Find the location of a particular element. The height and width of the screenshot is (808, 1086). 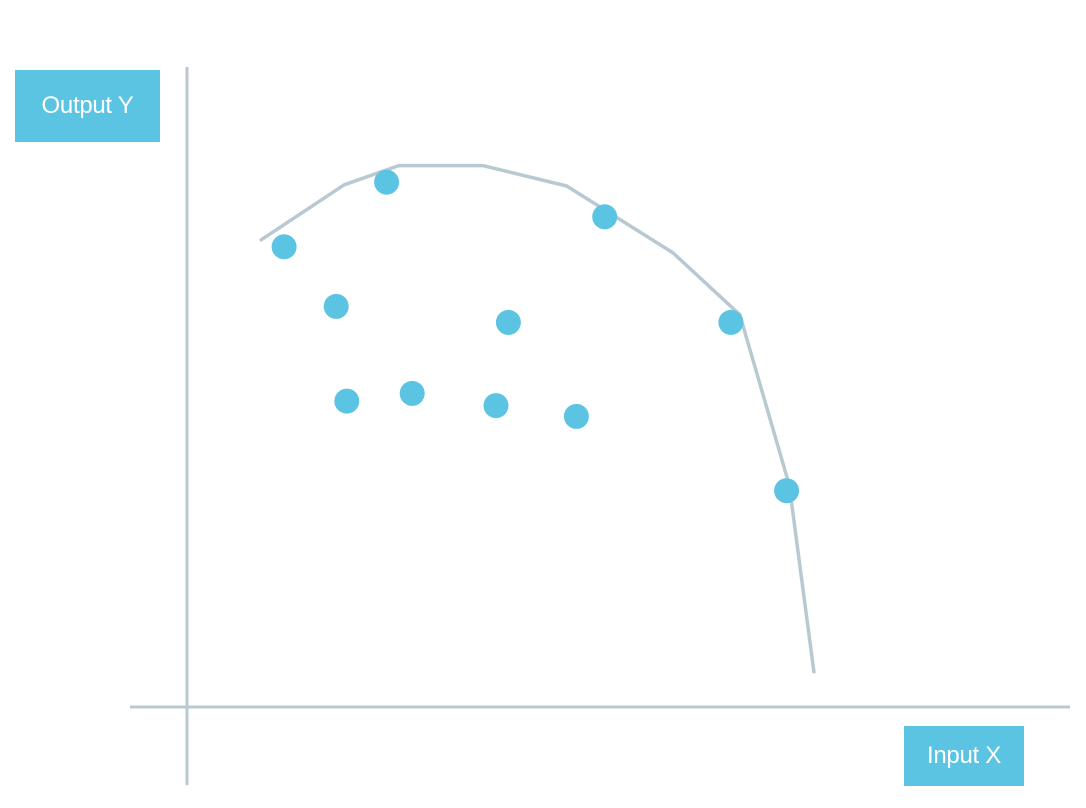

y-axis-label-box: Output Y is located at coordinates (87, 106).